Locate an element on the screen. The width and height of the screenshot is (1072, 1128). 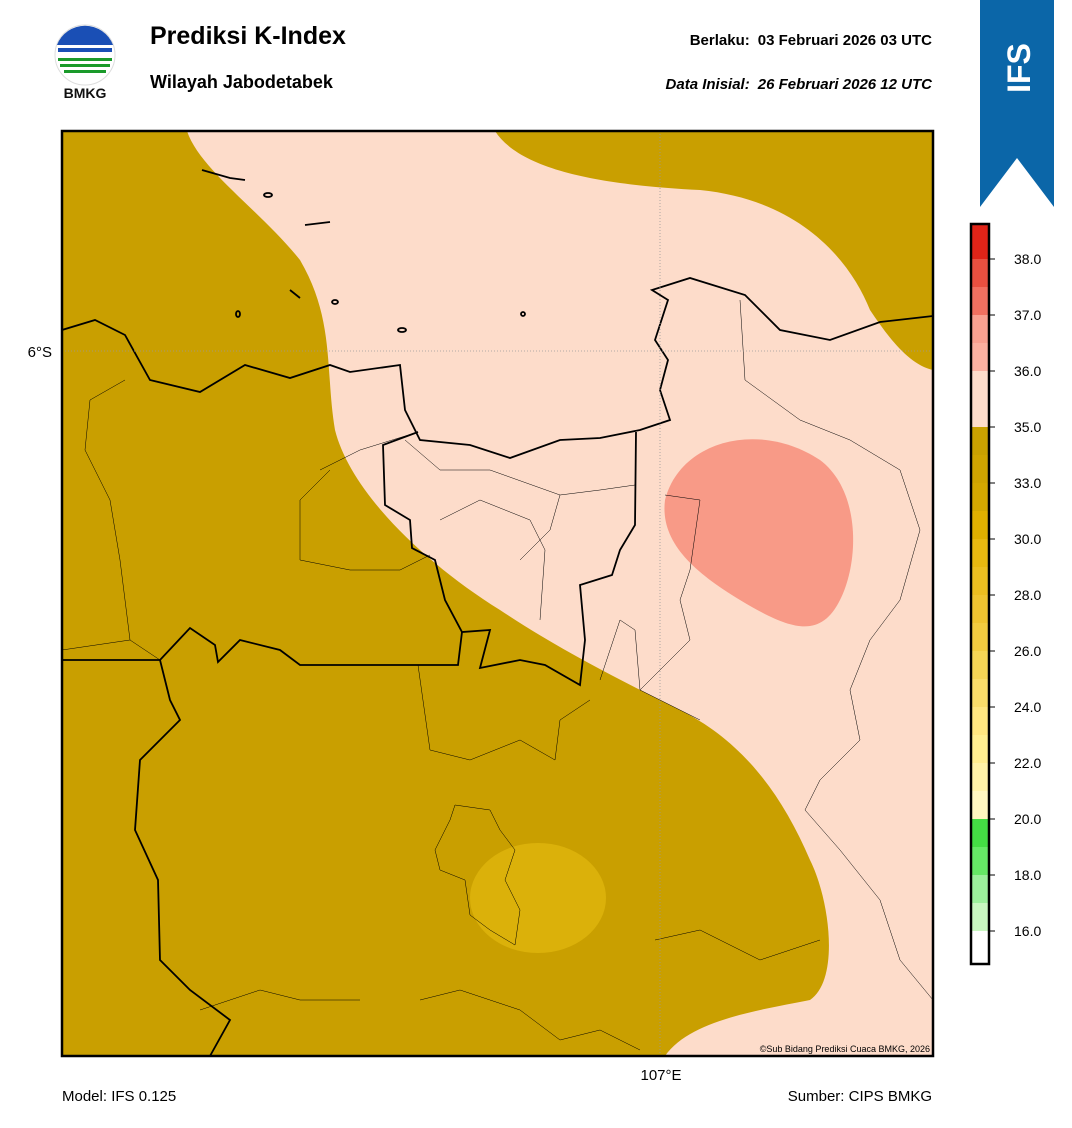
badge-text: IFS is located at coordinates (1019, 68).